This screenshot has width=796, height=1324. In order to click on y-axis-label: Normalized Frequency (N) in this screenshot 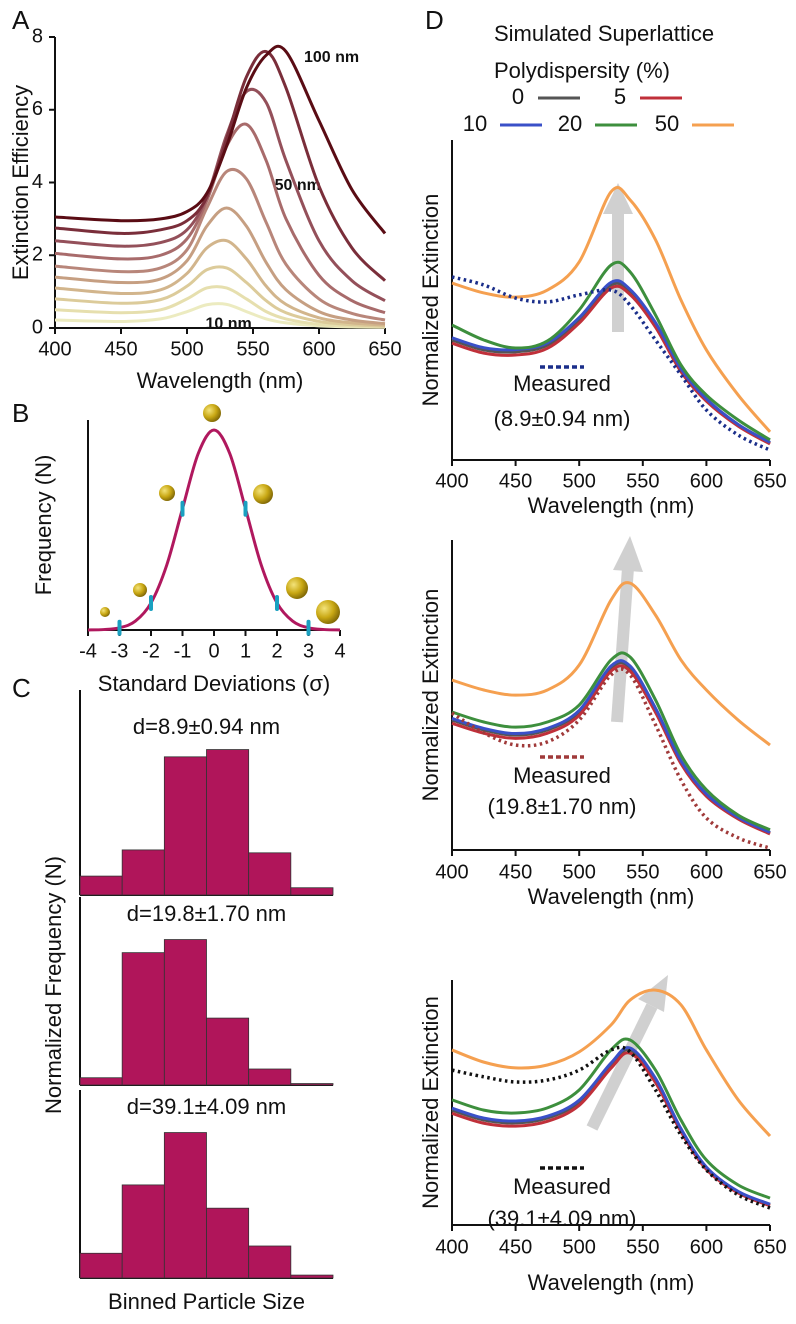, I will do `click(53, 985)`.